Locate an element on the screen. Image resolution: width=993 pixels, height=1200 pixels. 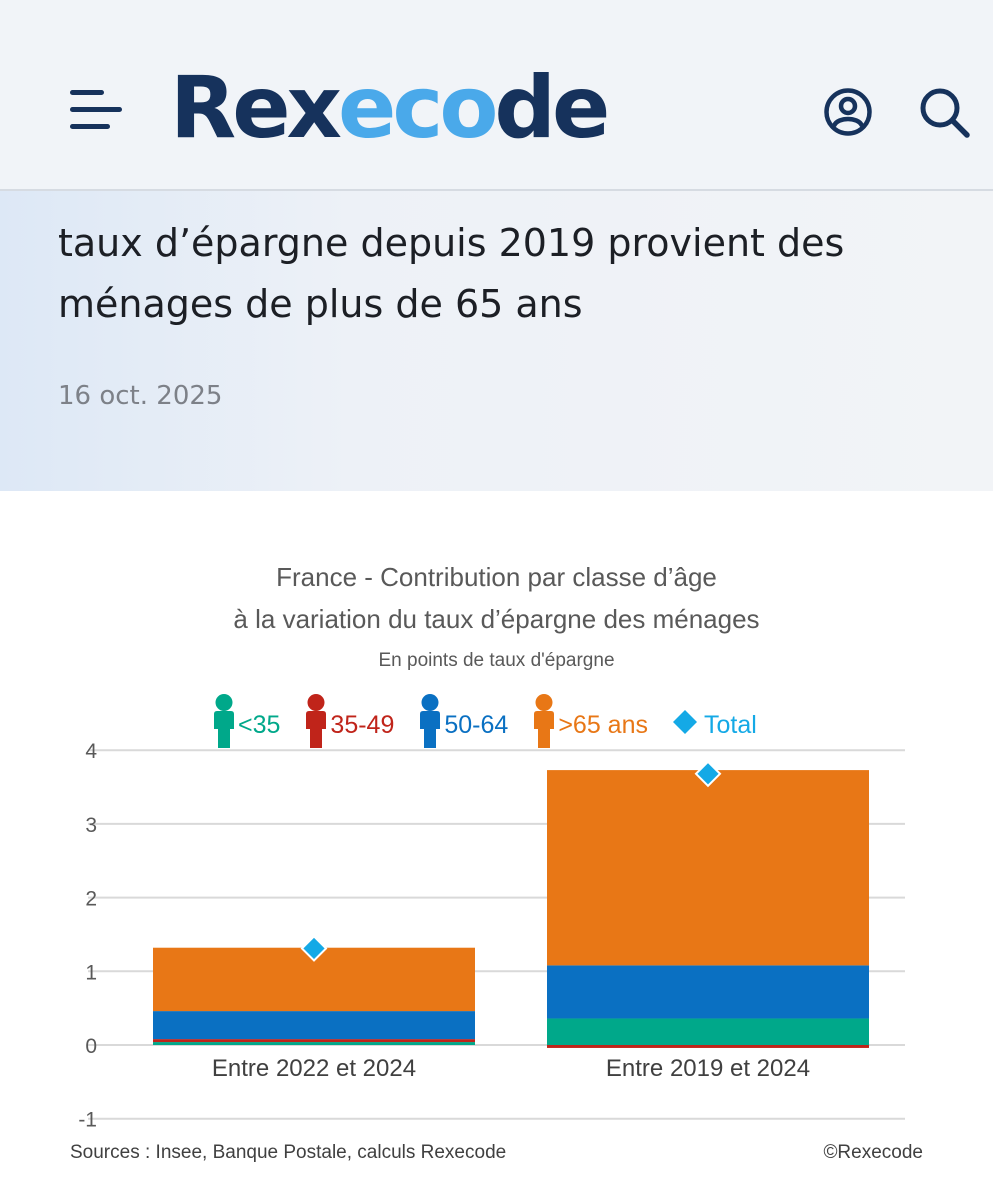
legend-label: <35 is located at coordinates (259, 724).